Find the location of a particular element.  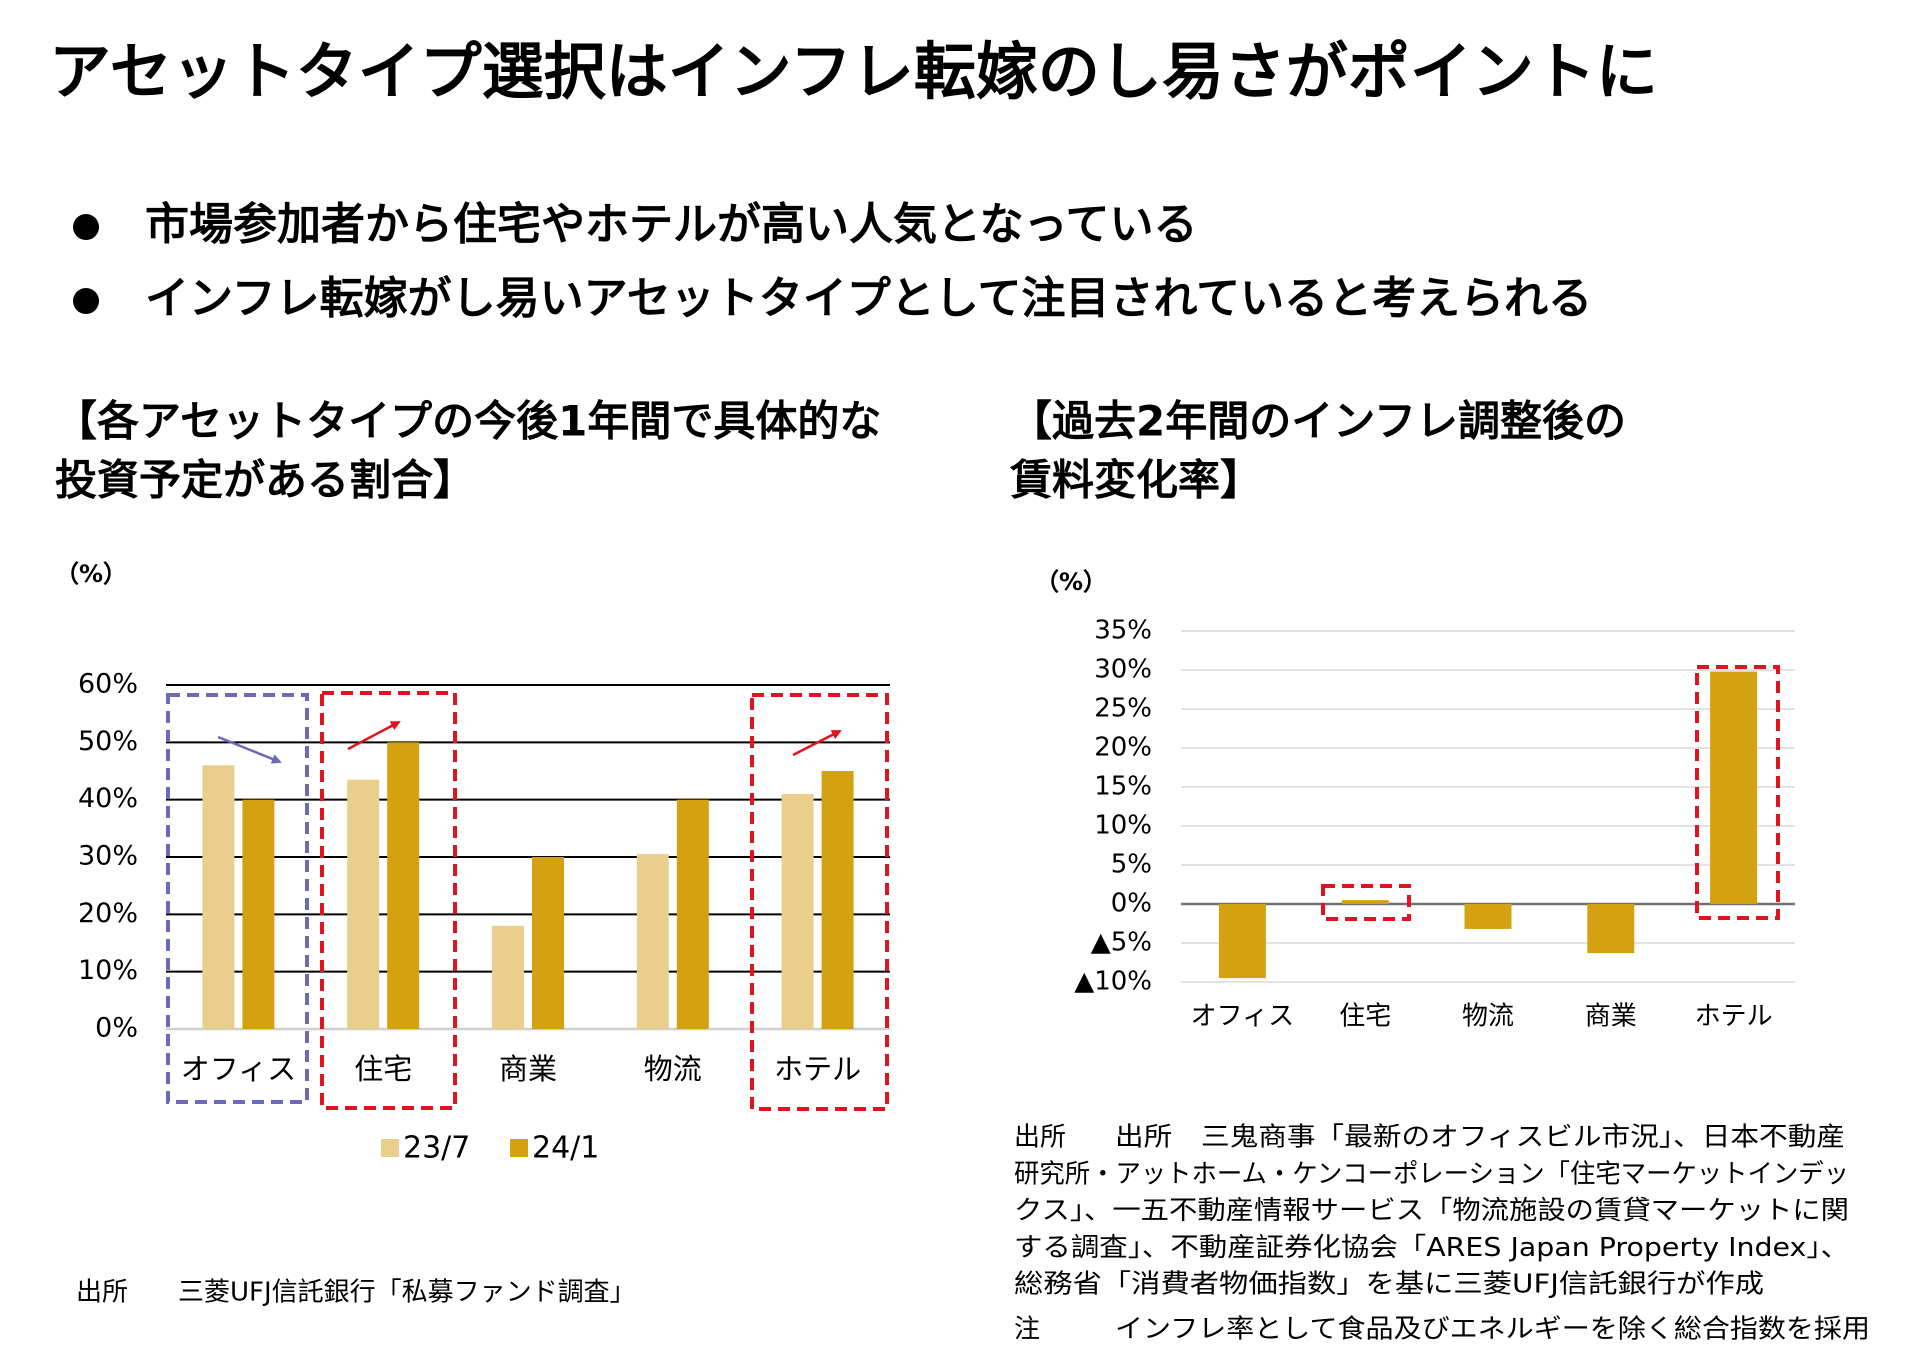

bullet-text: インフレ転嫁がし易いアセットタイプとして注目されていると考えられる is located at coordinates (868, 298).